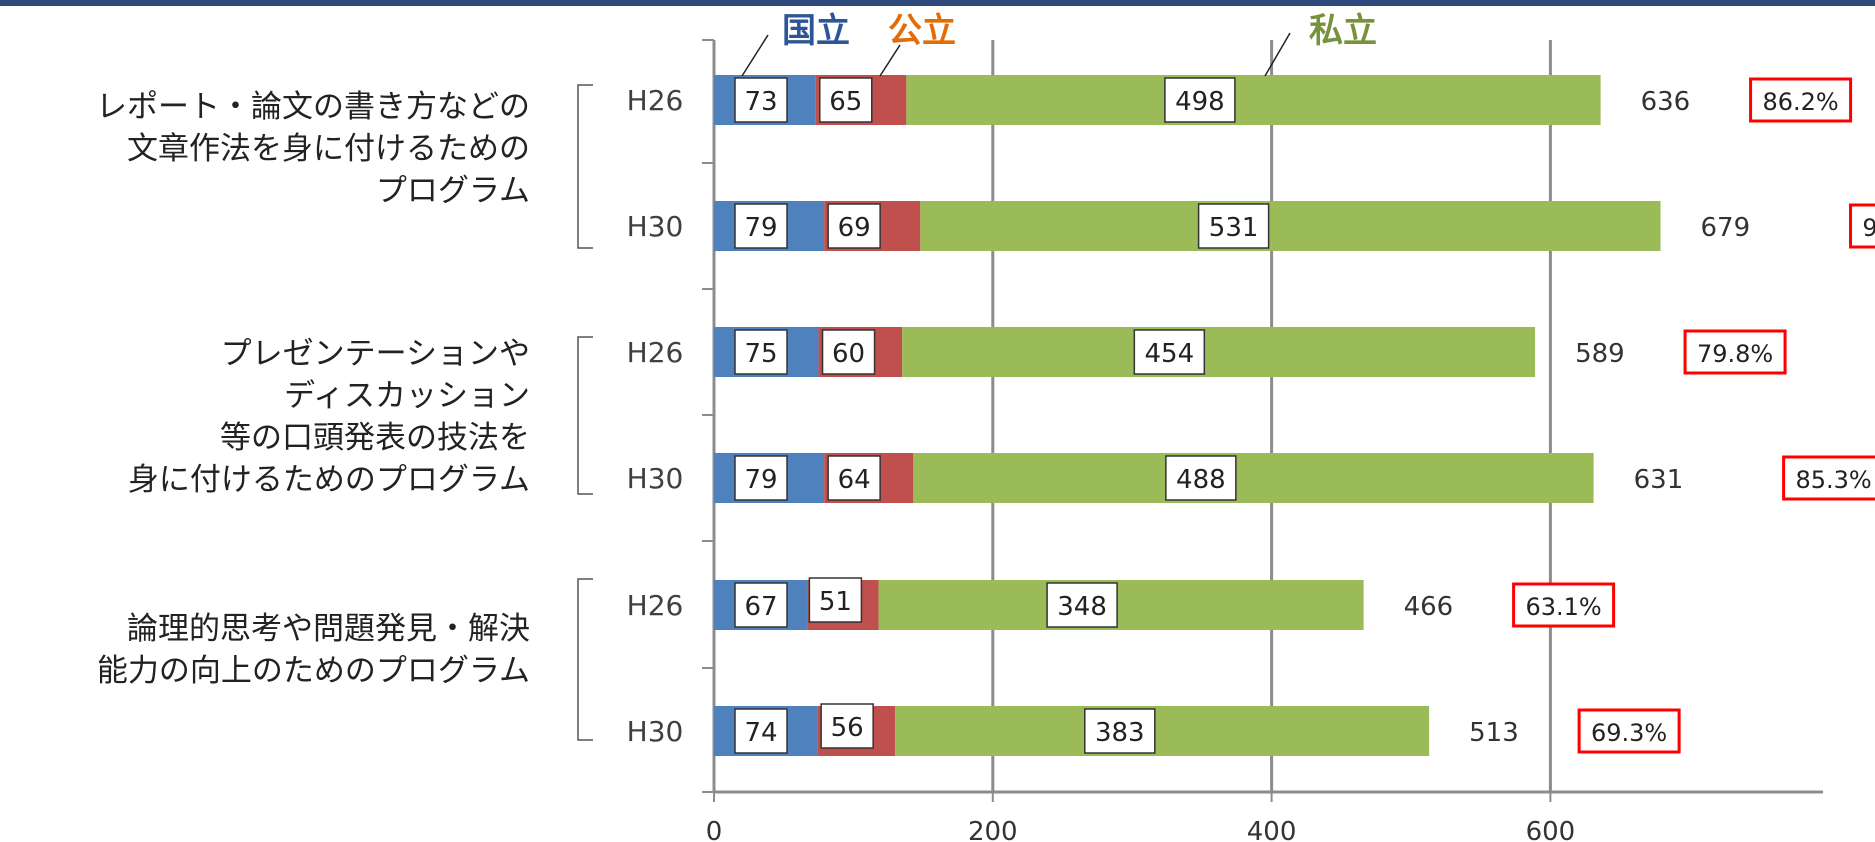  What do you see at coordinates (1272, 829) in the screenshot?
I see `x-tick-label: 400` at bounding box center [1272, 829].